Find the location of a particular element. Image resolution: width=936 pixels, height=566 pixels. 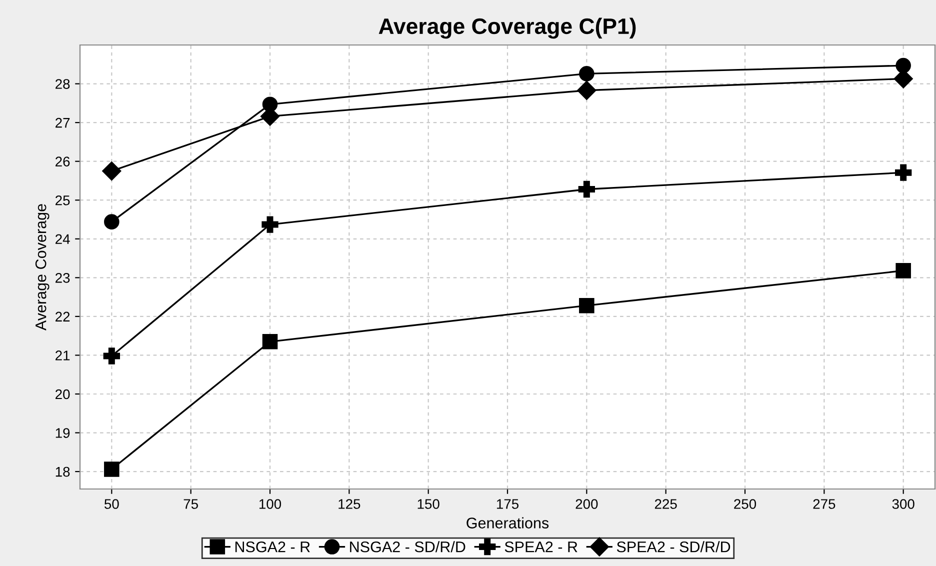

y-tick-label: 26 is located at coordinates (63, 161).